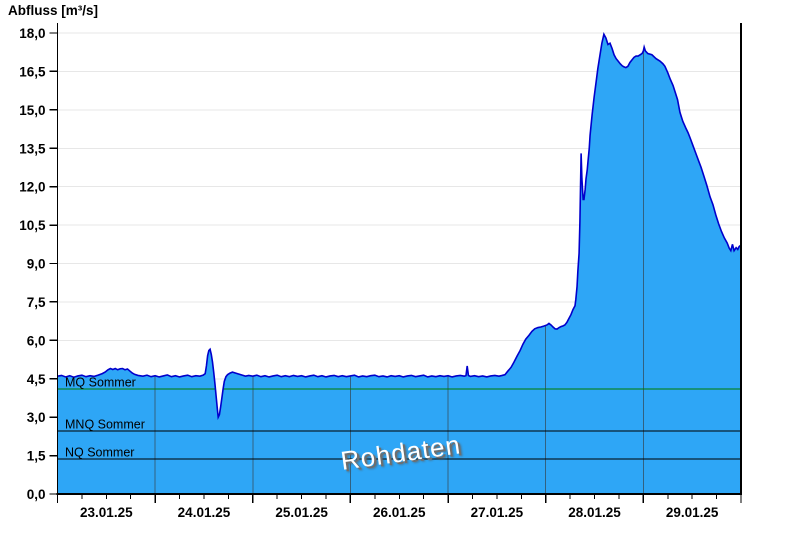 This screenshot has height=550, width=800. What do you see at coordinates (32, 33) in the screenshot?
I see `y-tick-label: 18,0` at bounding box center [32, 33].